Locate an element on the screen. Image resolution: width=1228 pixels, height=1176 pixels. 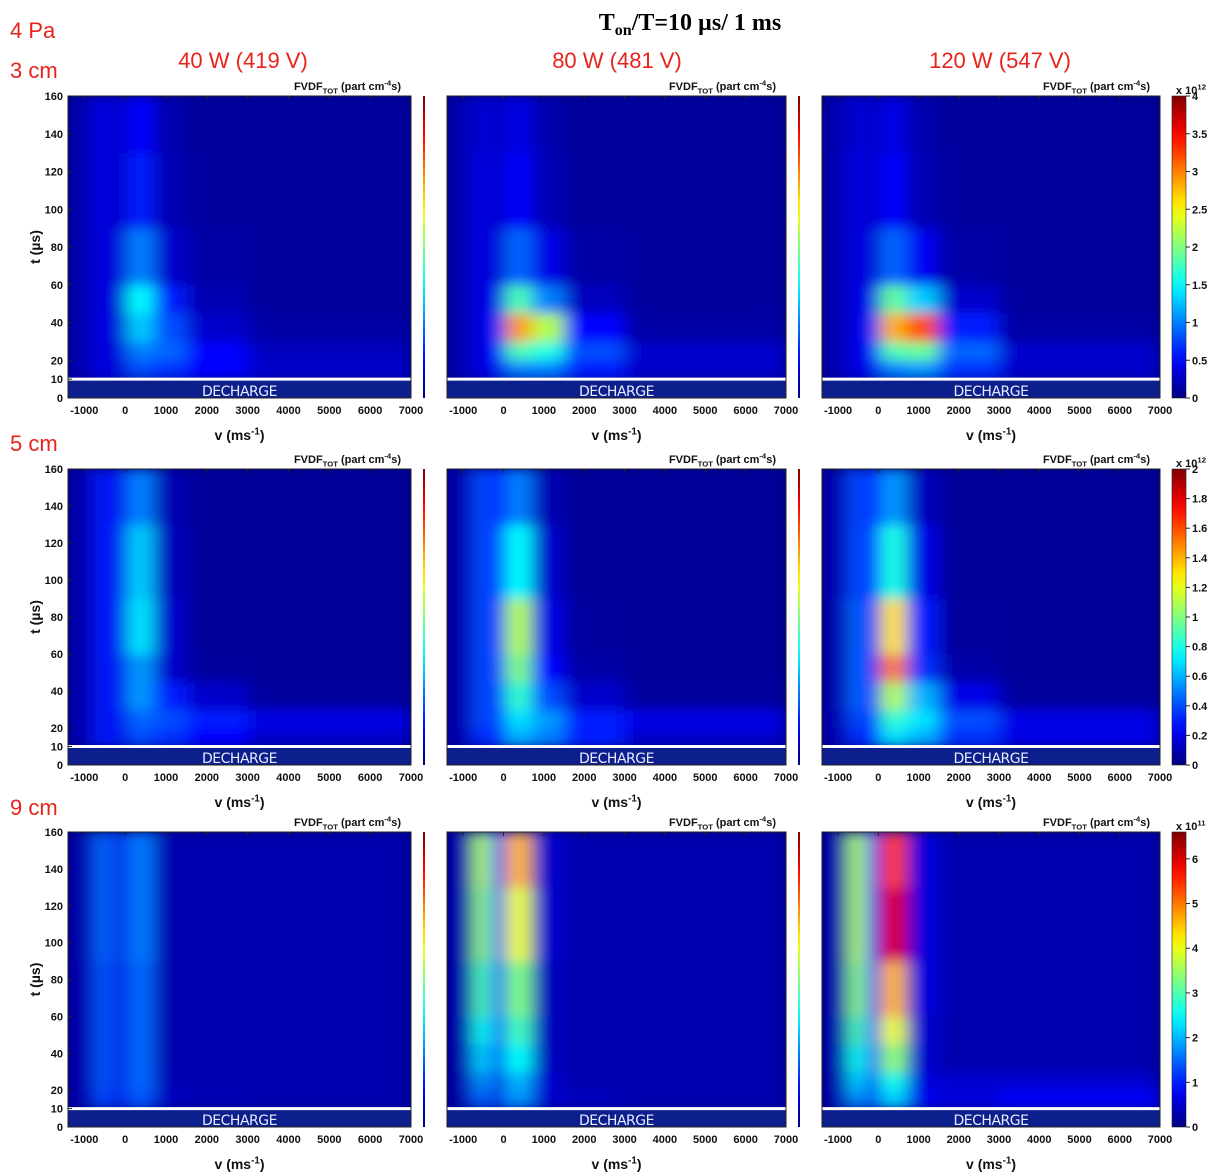
colorbar-tick-label: 2 is located at coordinates (1195, 1039).